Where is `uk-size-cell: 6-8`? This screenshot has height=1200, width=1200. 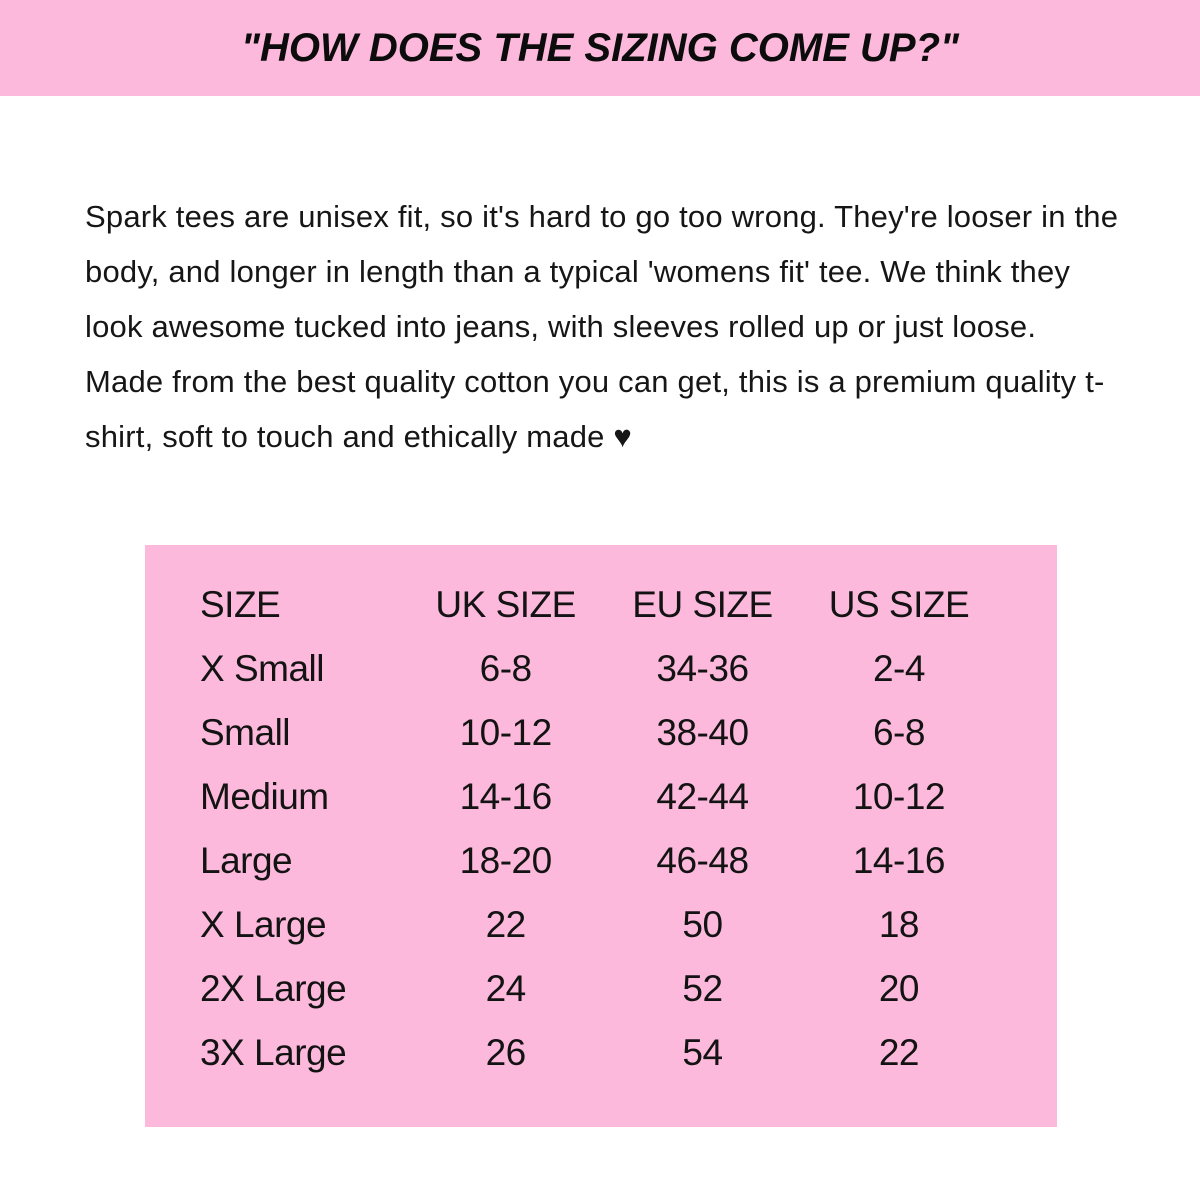 uk-size-cell: 6-8 is located at coordinates (505, 668).